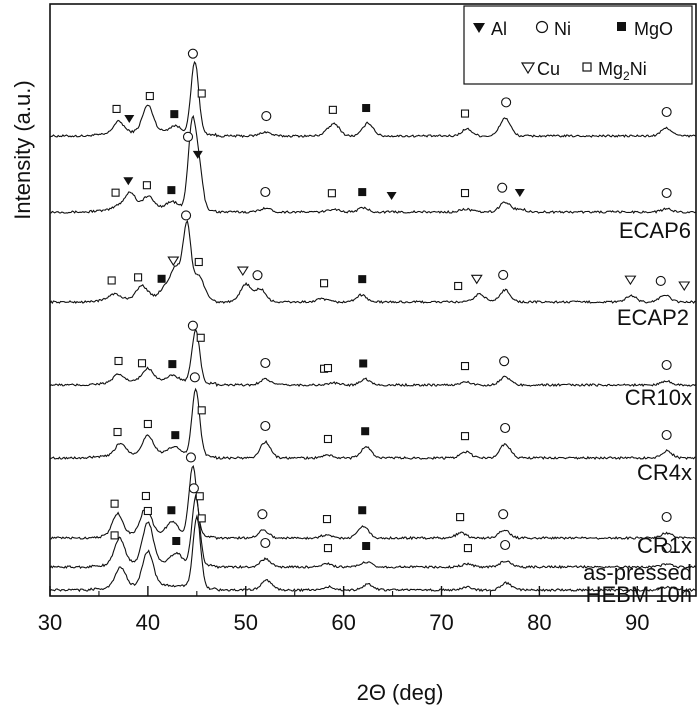  I want to click on y-axis-label: Intensity (a.u.), so click(22, 149).